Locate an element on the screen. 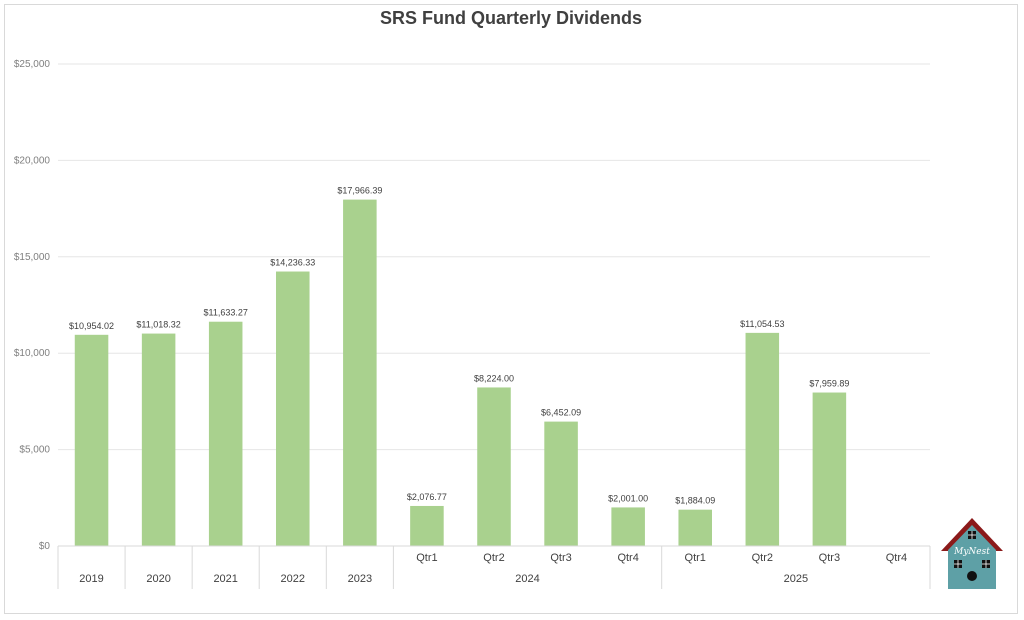 The height and width of the screenshot is (620, 1024). mynest-birdhouse-logo: MyNest is located at coordinates (972, 553).